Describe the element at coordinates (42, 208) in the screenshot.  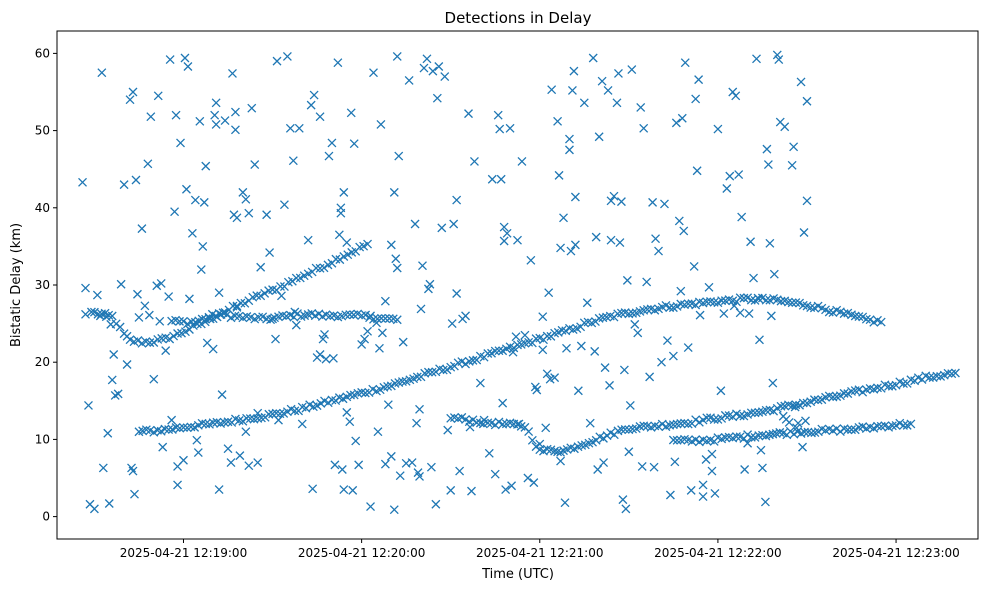
I see `y-tick-label: 40` at that location.